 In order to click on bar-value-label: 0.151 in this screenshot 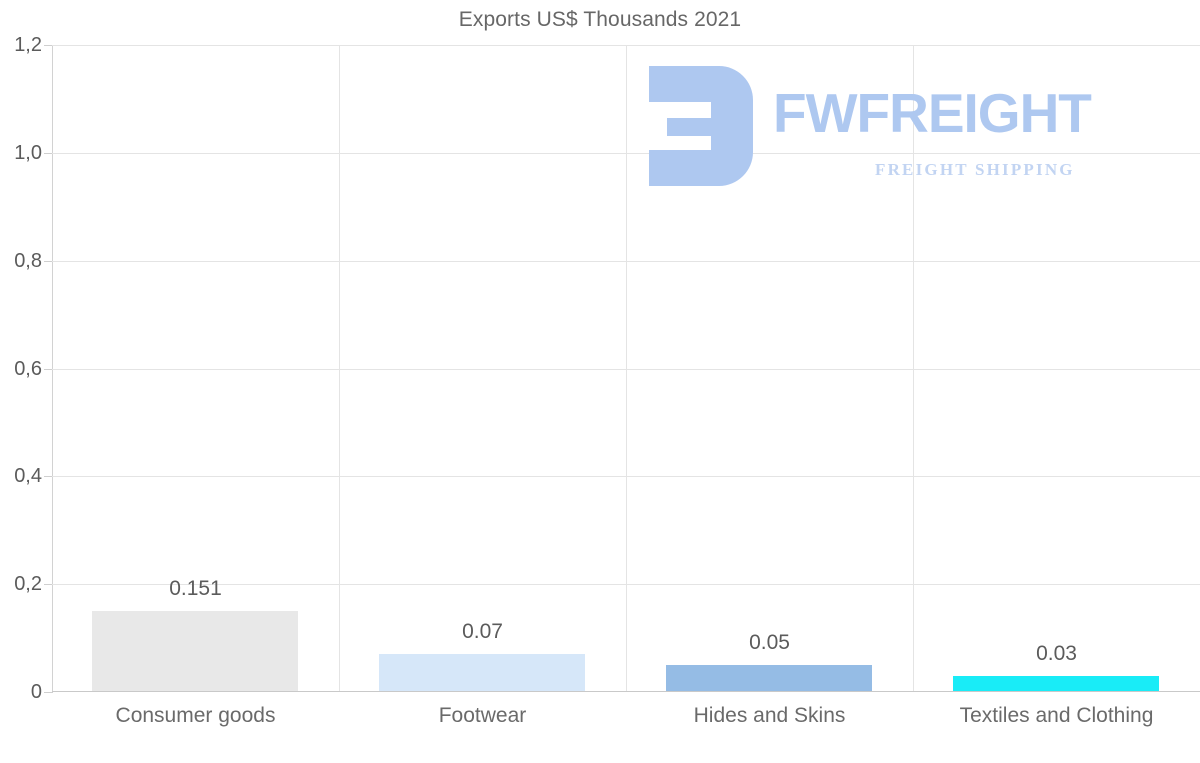, I will do `click(195, 588)`.